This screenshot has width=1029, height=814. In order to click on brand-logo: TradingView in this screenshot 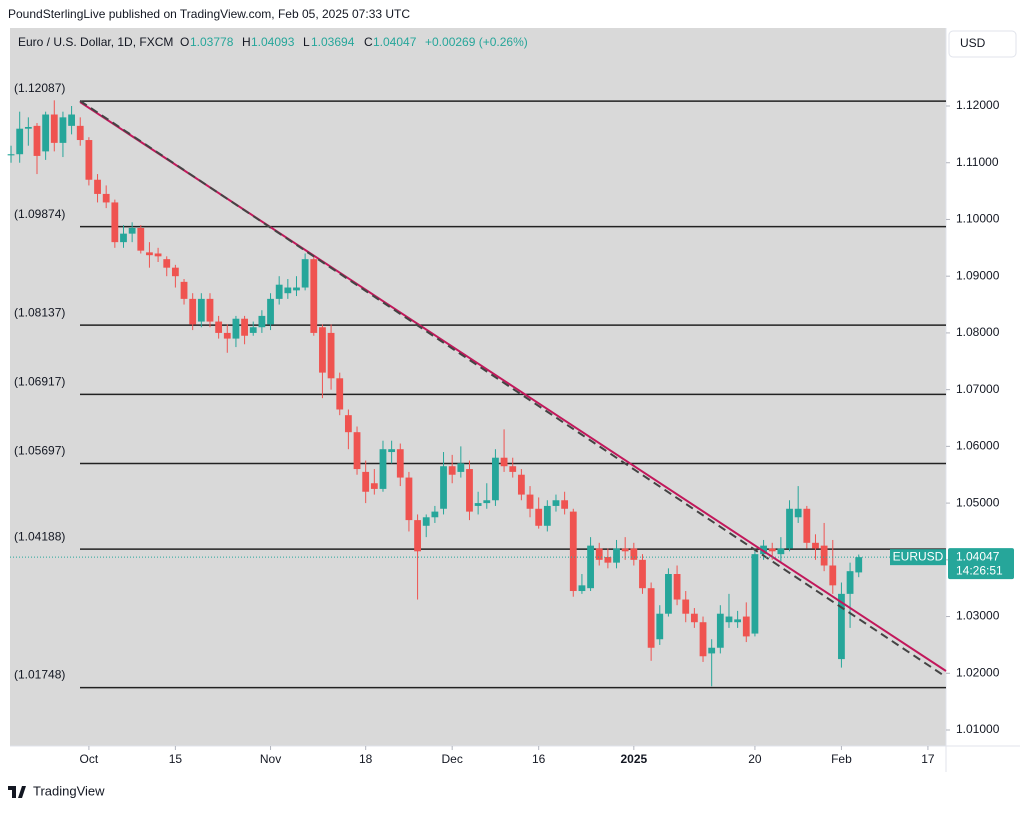, I will do `click(56, 790)`.